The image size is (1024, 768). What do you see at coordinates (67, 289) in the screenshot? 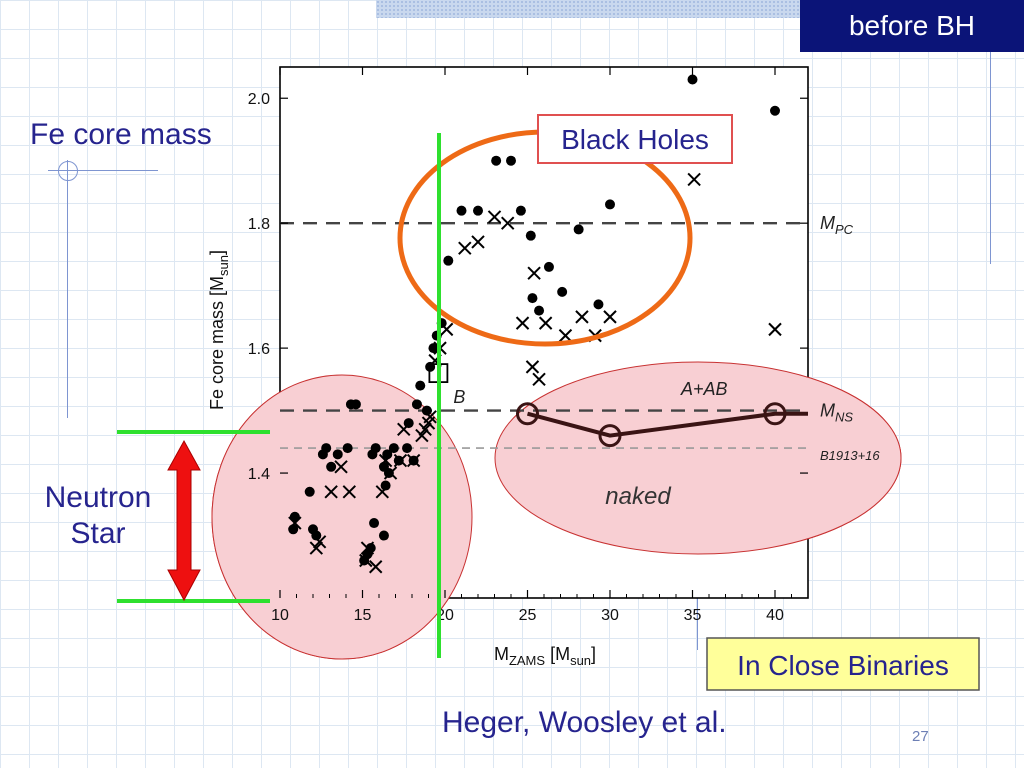
I see `decor-line-left-vertical` at bounding box center [67, 289].